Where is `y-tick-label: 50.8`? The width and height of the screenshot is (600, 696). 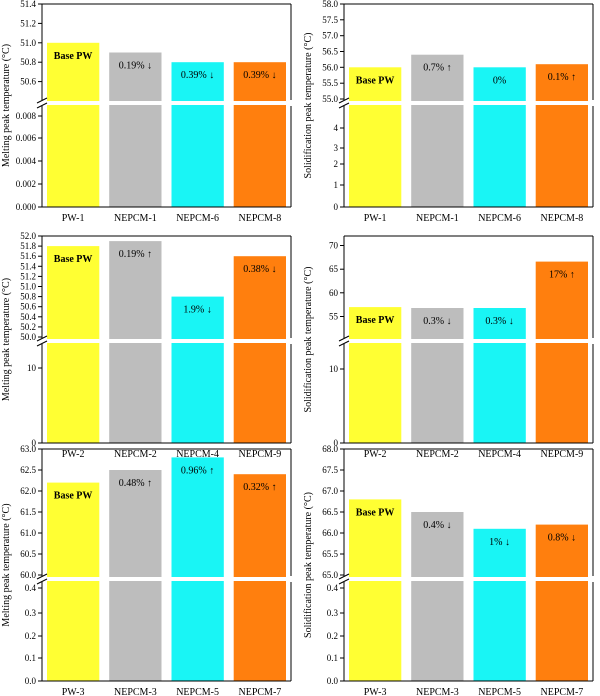
y-tick-label: 50.8 is located at coordinates (28, 297).